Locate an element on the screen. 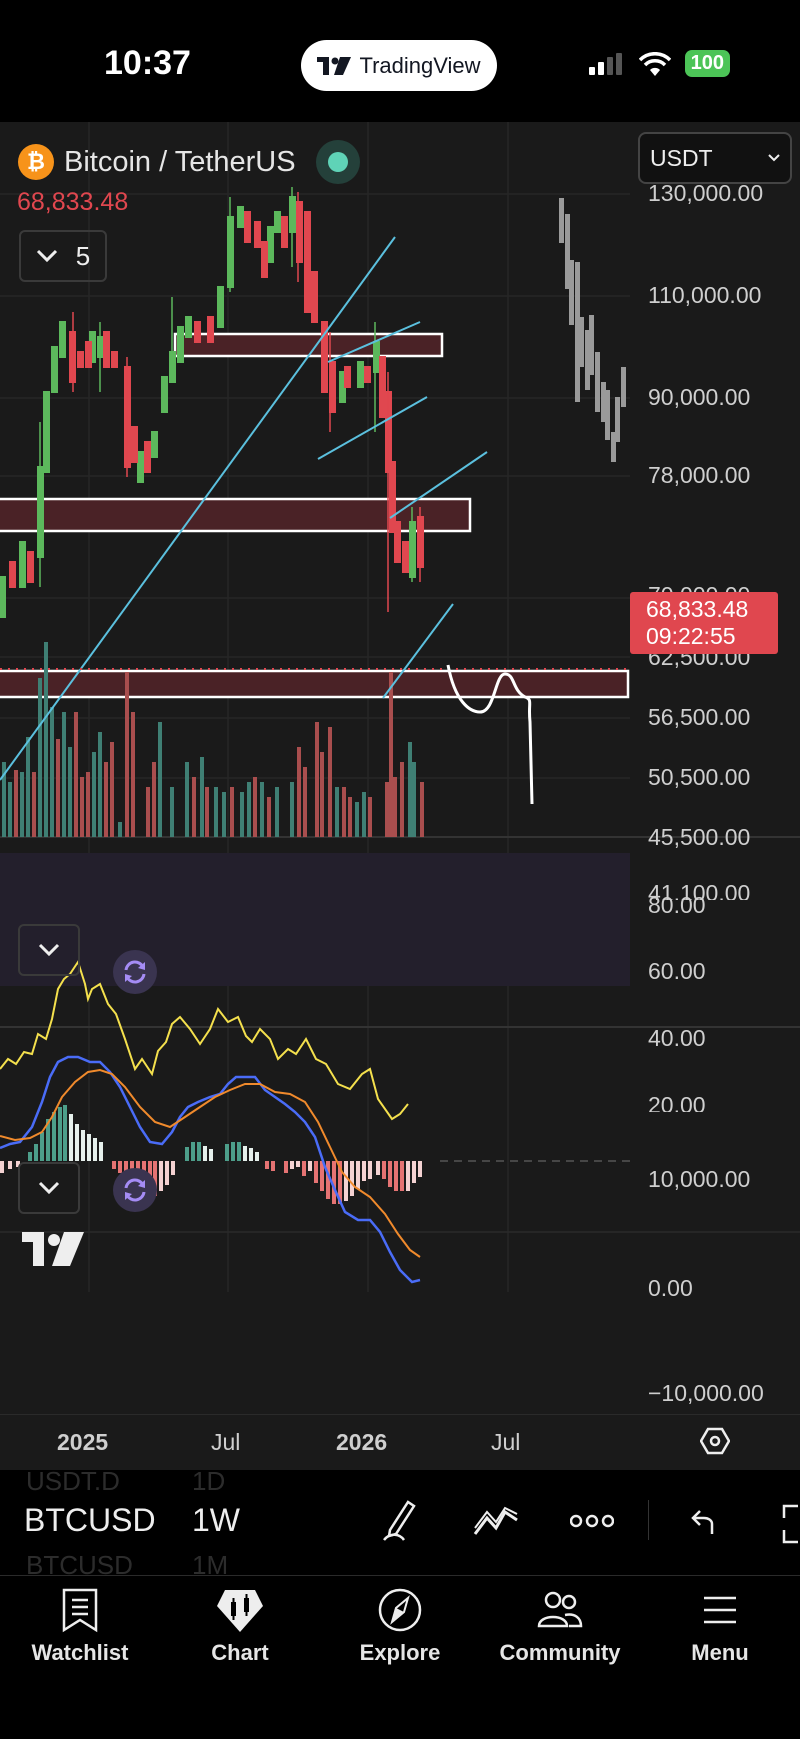  time-axis: 2025 Jul 2026 Jul is located at coordinates (400, 1442).